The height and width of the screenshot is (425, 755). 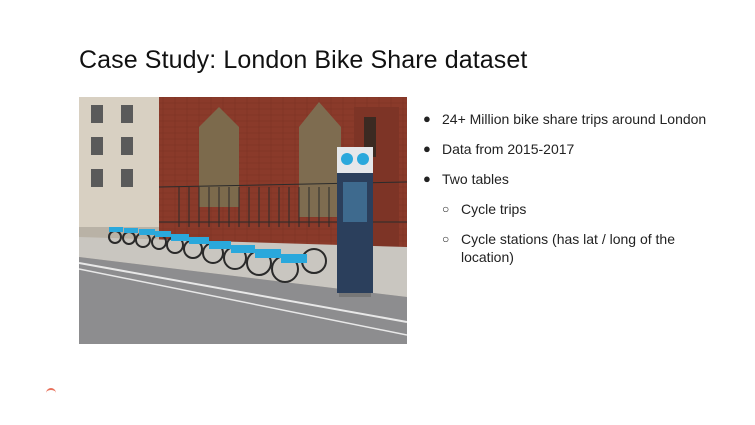 What do you see at coordinates (570, 209) in the screenshot?
I see `sub-bullet-item: ○ Cycle trips` at bounding box center [570, 209].